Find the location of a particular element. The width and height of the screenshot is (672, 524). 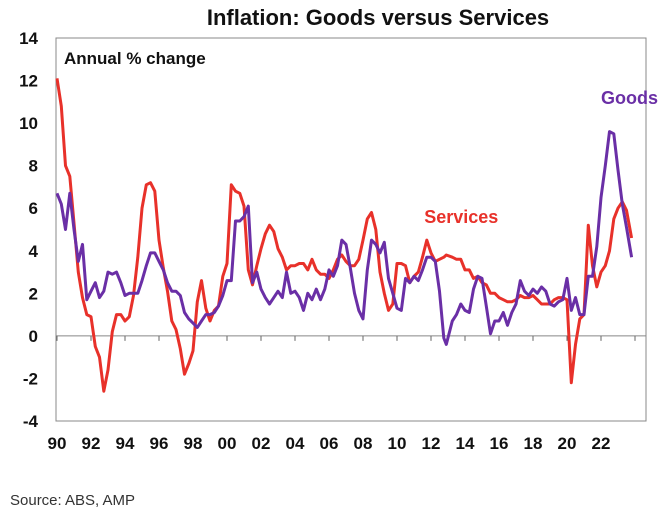

x-tick-label: 06 is located at coordinates (329, 443).